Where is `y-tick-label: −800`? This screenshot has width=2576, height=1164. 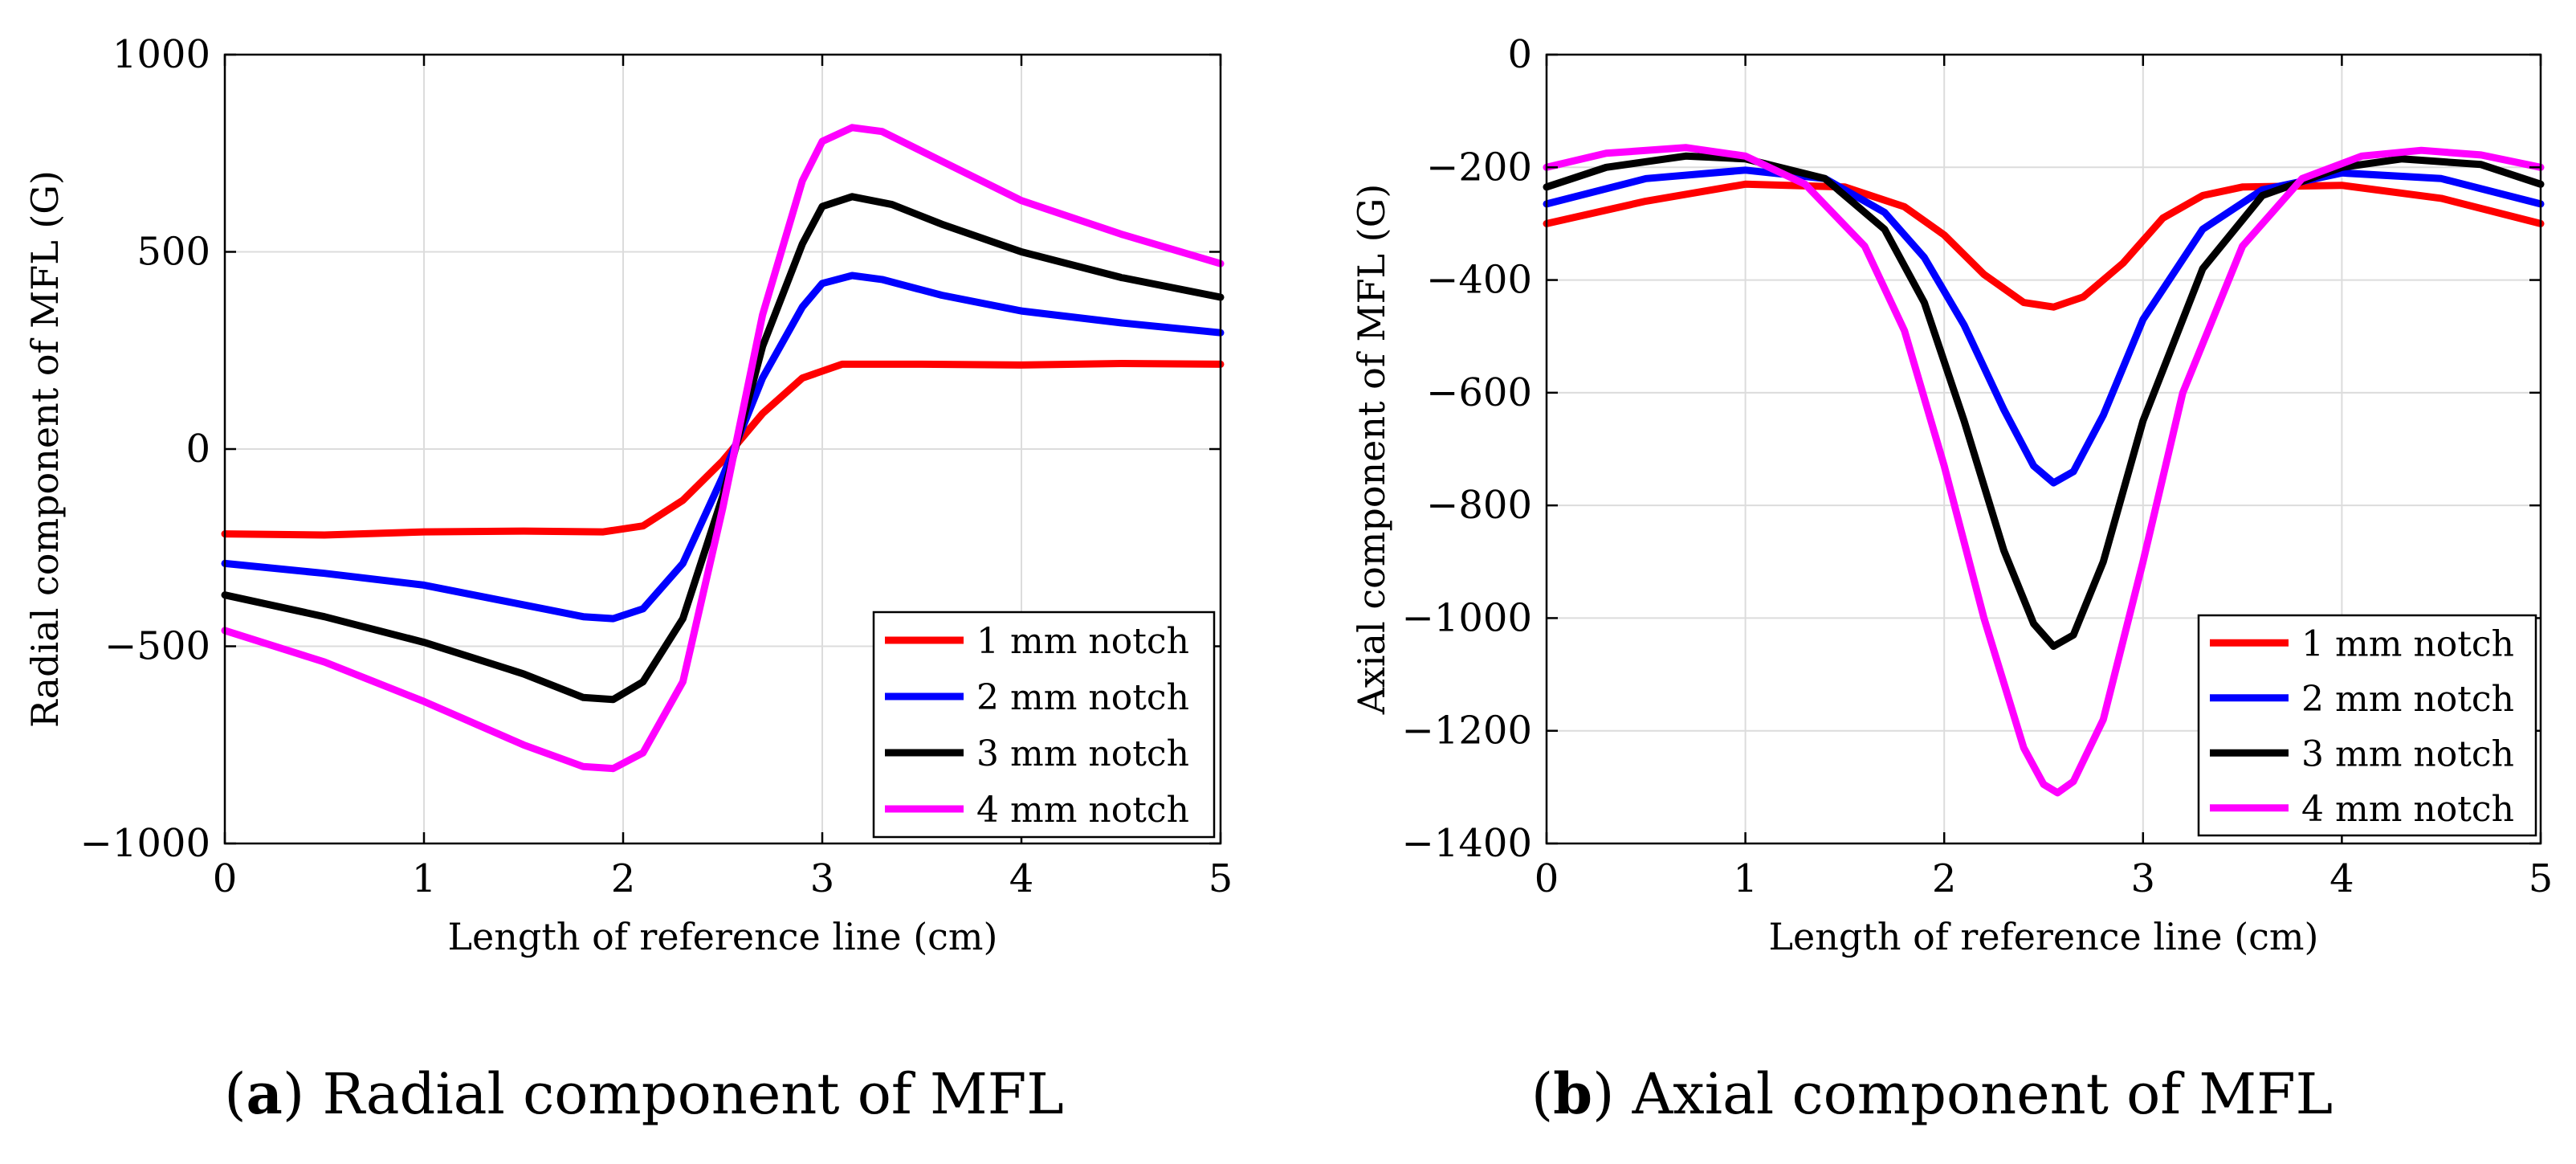
y-tick-label: −800 is located at coordinates (1479, 506).